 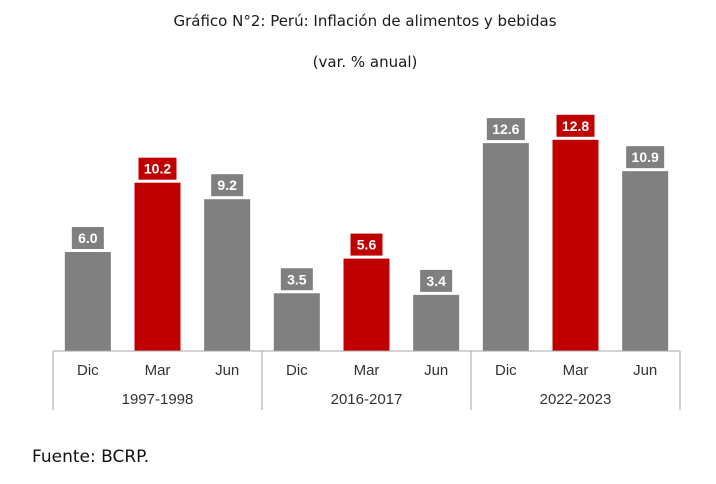 I want to click on data-label: 12.6, so click(x=505, y=129).